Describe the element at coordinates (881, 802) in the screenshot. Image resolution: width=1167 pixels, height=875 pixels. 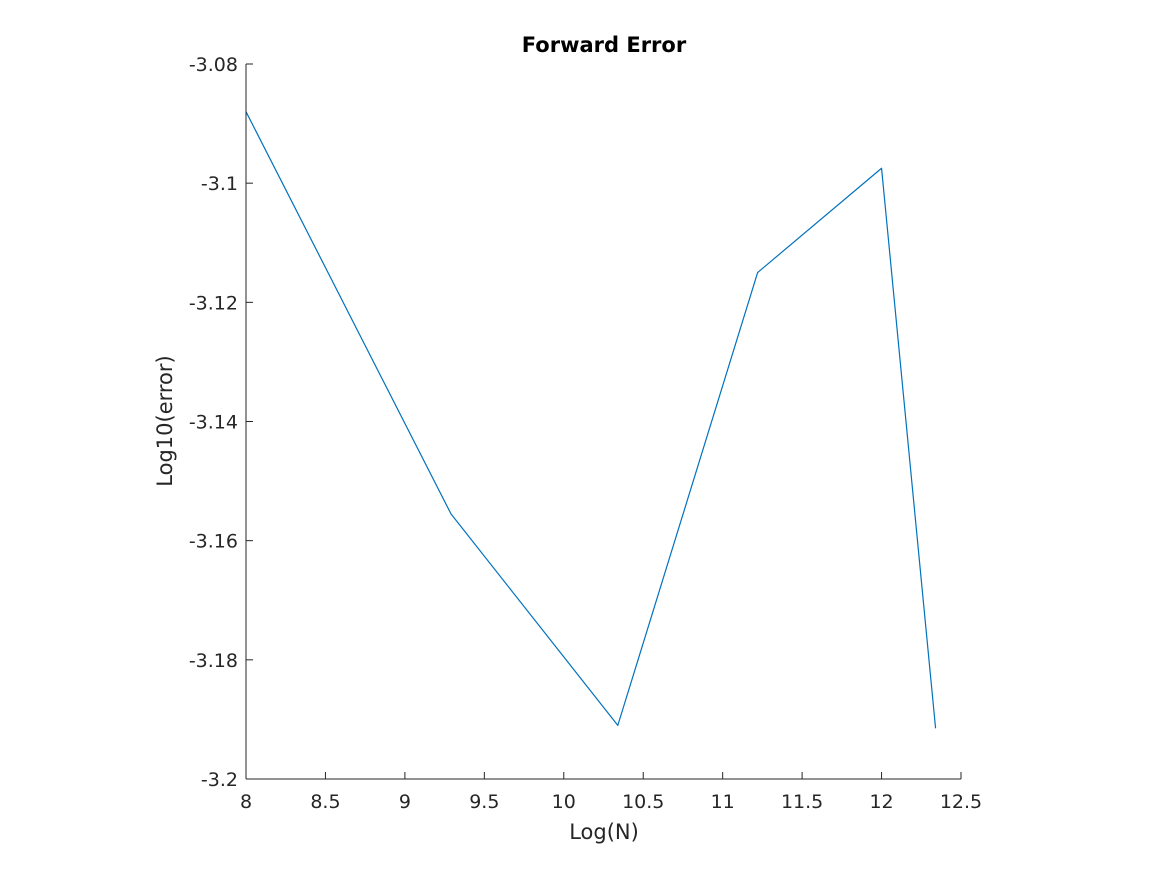
I see `x-tick-label: 12` at that location.